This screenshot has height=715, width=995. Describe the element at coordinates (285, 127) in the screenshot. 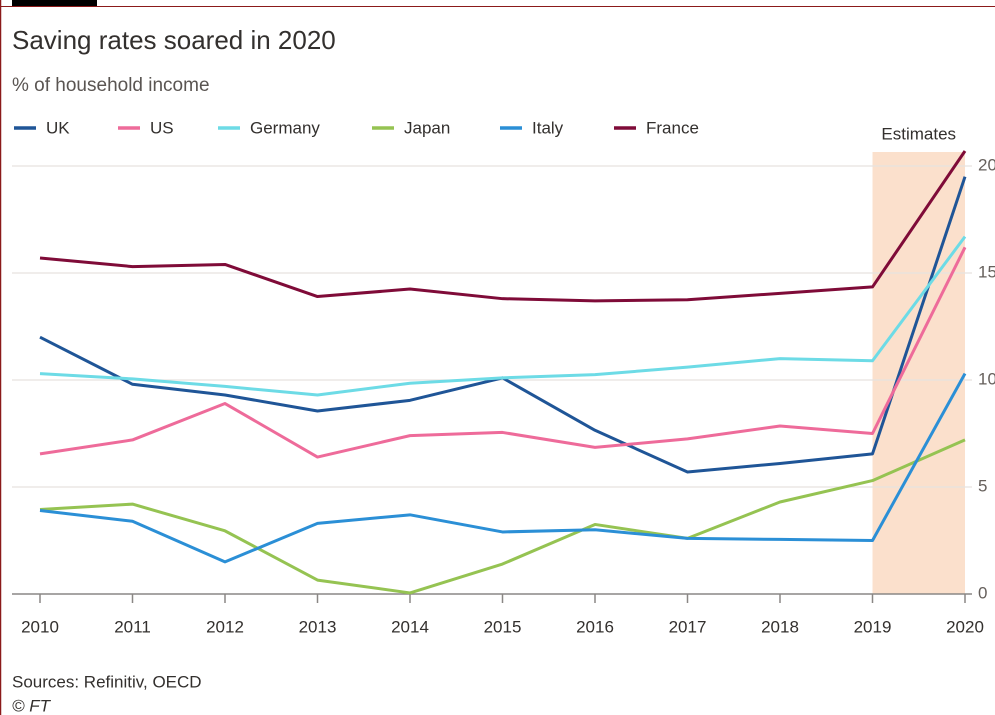

I see `legend-label: Germany` at that location.